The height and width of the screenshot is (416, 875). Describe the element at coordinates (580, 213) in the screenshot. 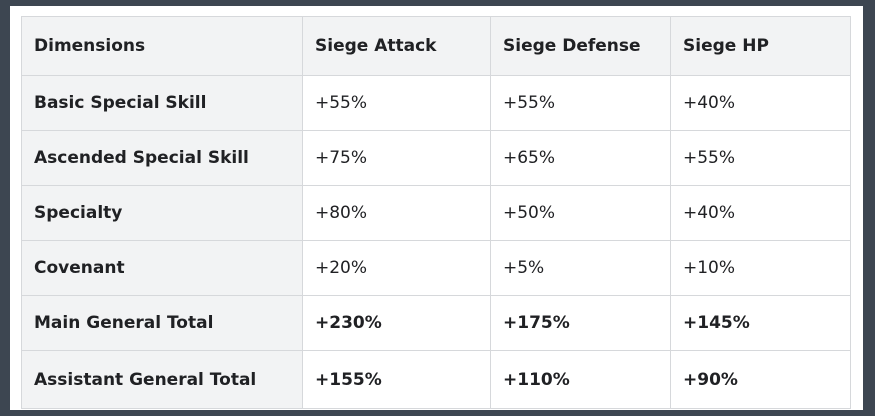

I see `cell-siege-defense: +50%` at that location.